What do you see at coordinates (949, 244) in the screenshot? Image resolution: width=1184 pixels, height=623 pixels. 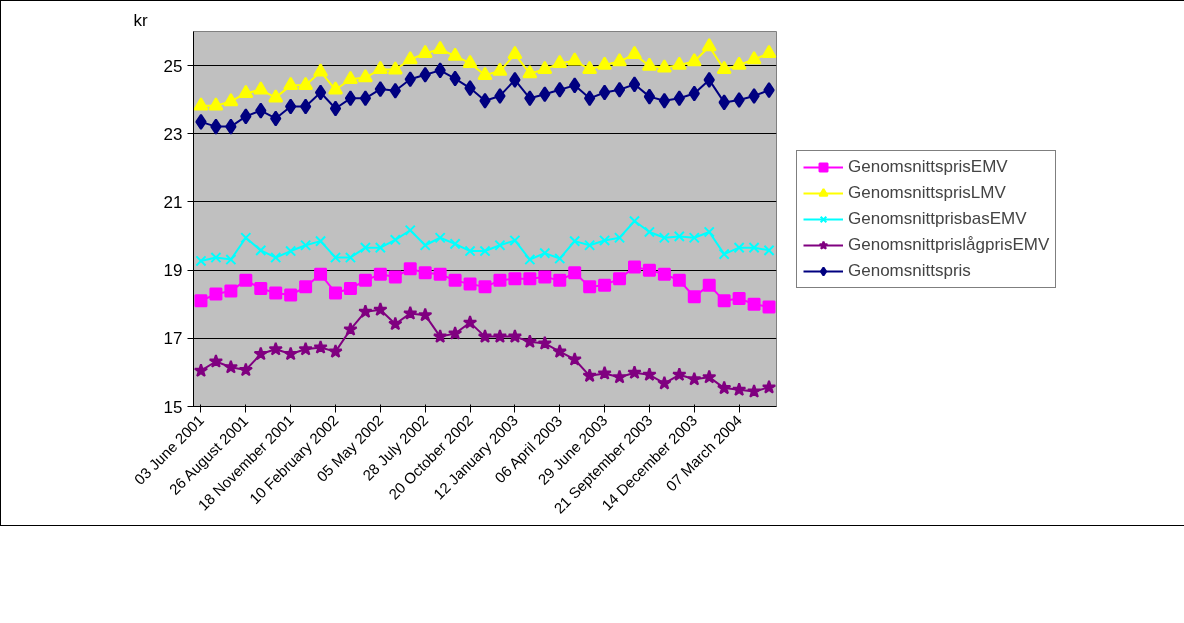 I see `legend-label: GenomsnittprislågprisEMV` at bounding box center [949, 244].